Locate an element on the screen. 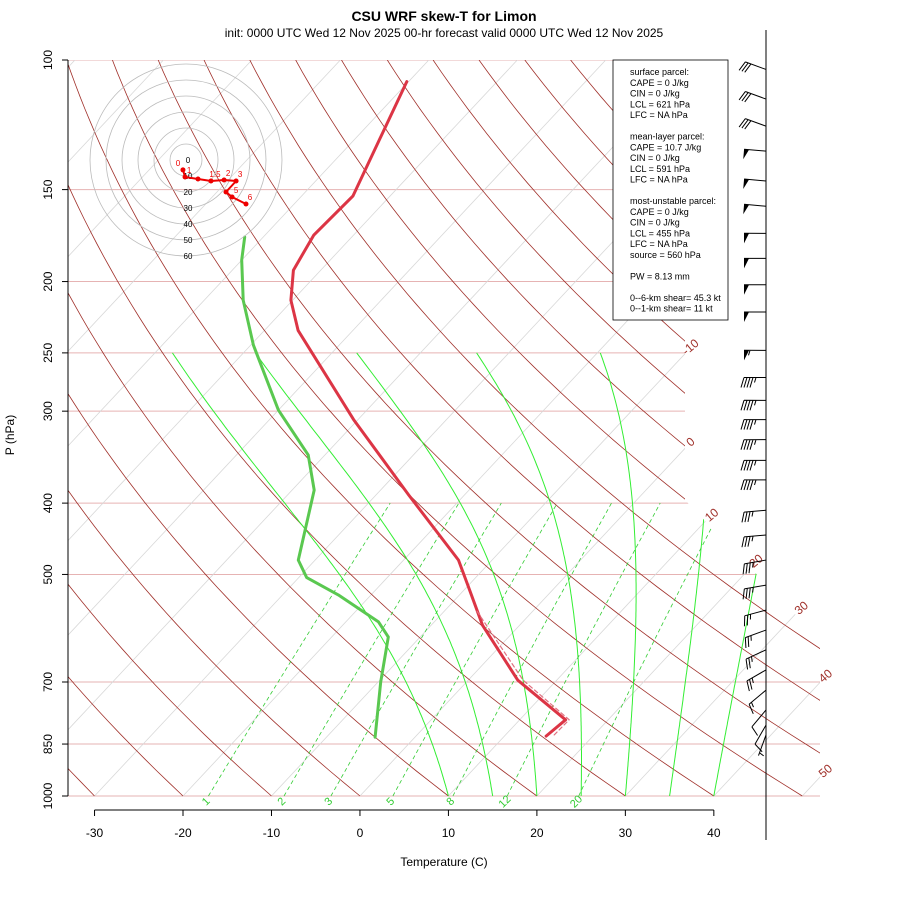  isotherm-label: 50 is located at coordinates (825, 771).